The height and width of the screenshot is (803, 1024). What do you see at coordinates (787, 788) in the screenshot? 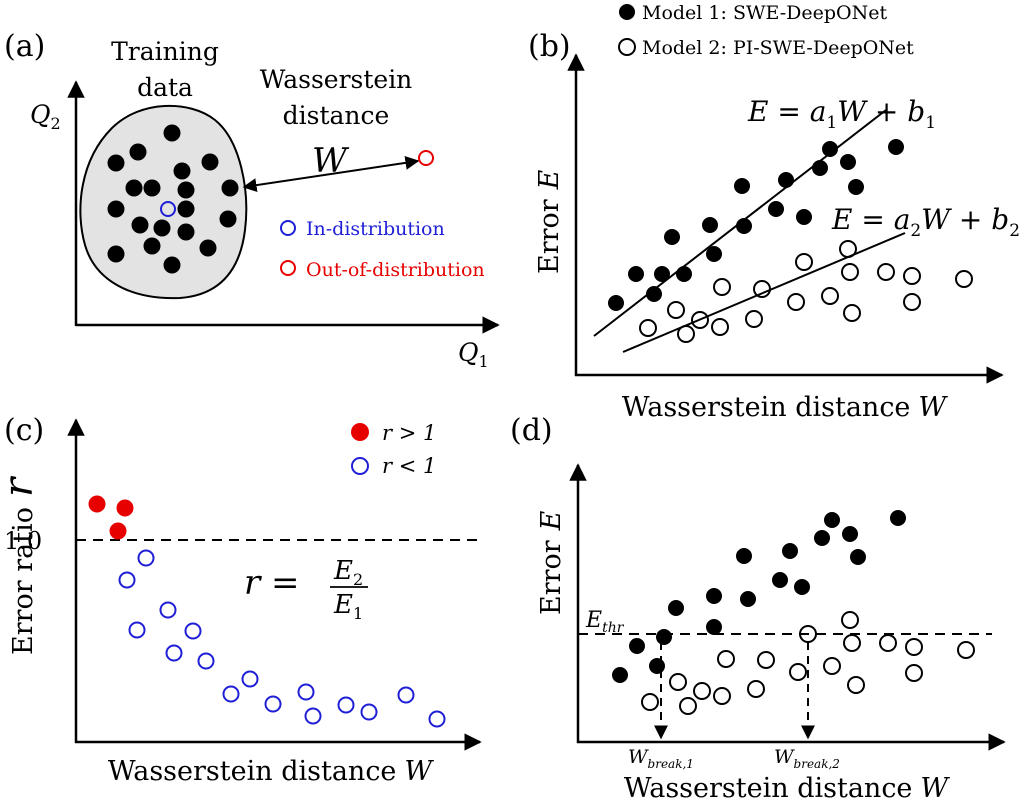
I see `panel-d-x-label: Wasserstein distance W` at bounding box center [787, 788].